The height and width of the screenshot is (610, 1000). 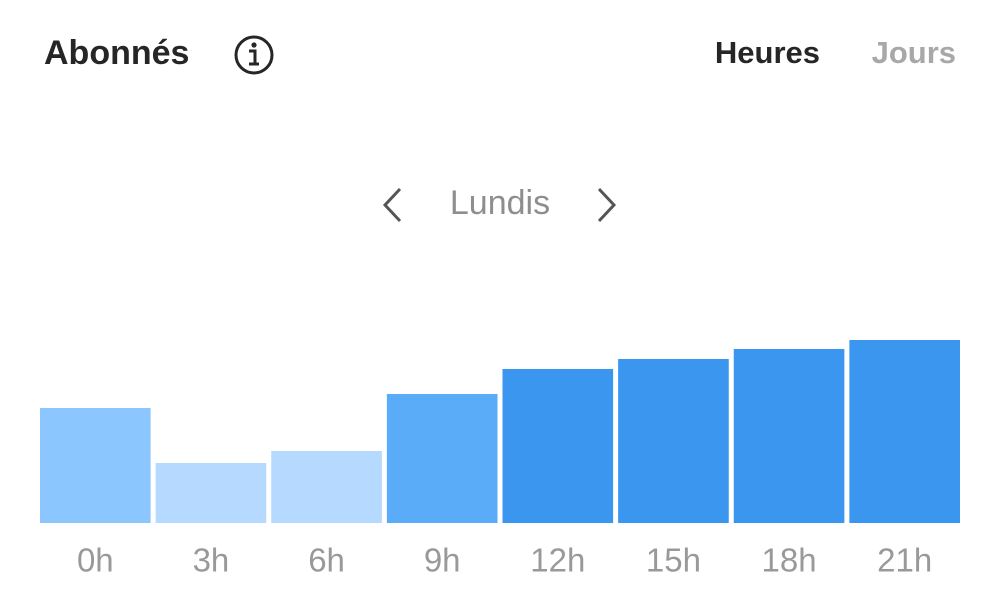 What do you see at coordinates (500, 203) in the screenshot?
I see `day-label: Lundis` at bounding box center [500, 203].